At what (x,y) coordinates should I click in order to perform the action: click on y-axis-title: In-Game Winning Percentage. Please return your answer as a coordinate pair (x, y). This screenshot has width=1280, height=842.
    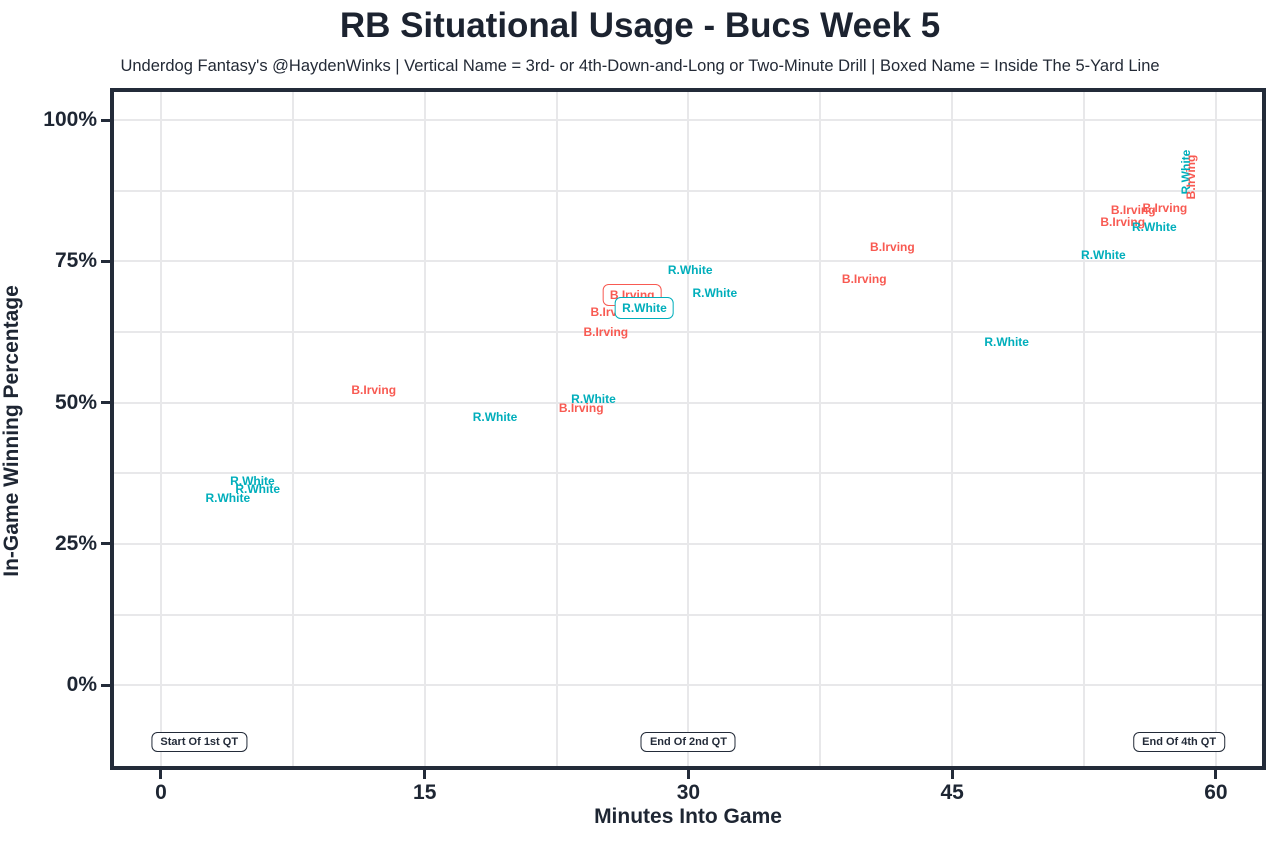
    Looking at the image, I should click on (11, 431).